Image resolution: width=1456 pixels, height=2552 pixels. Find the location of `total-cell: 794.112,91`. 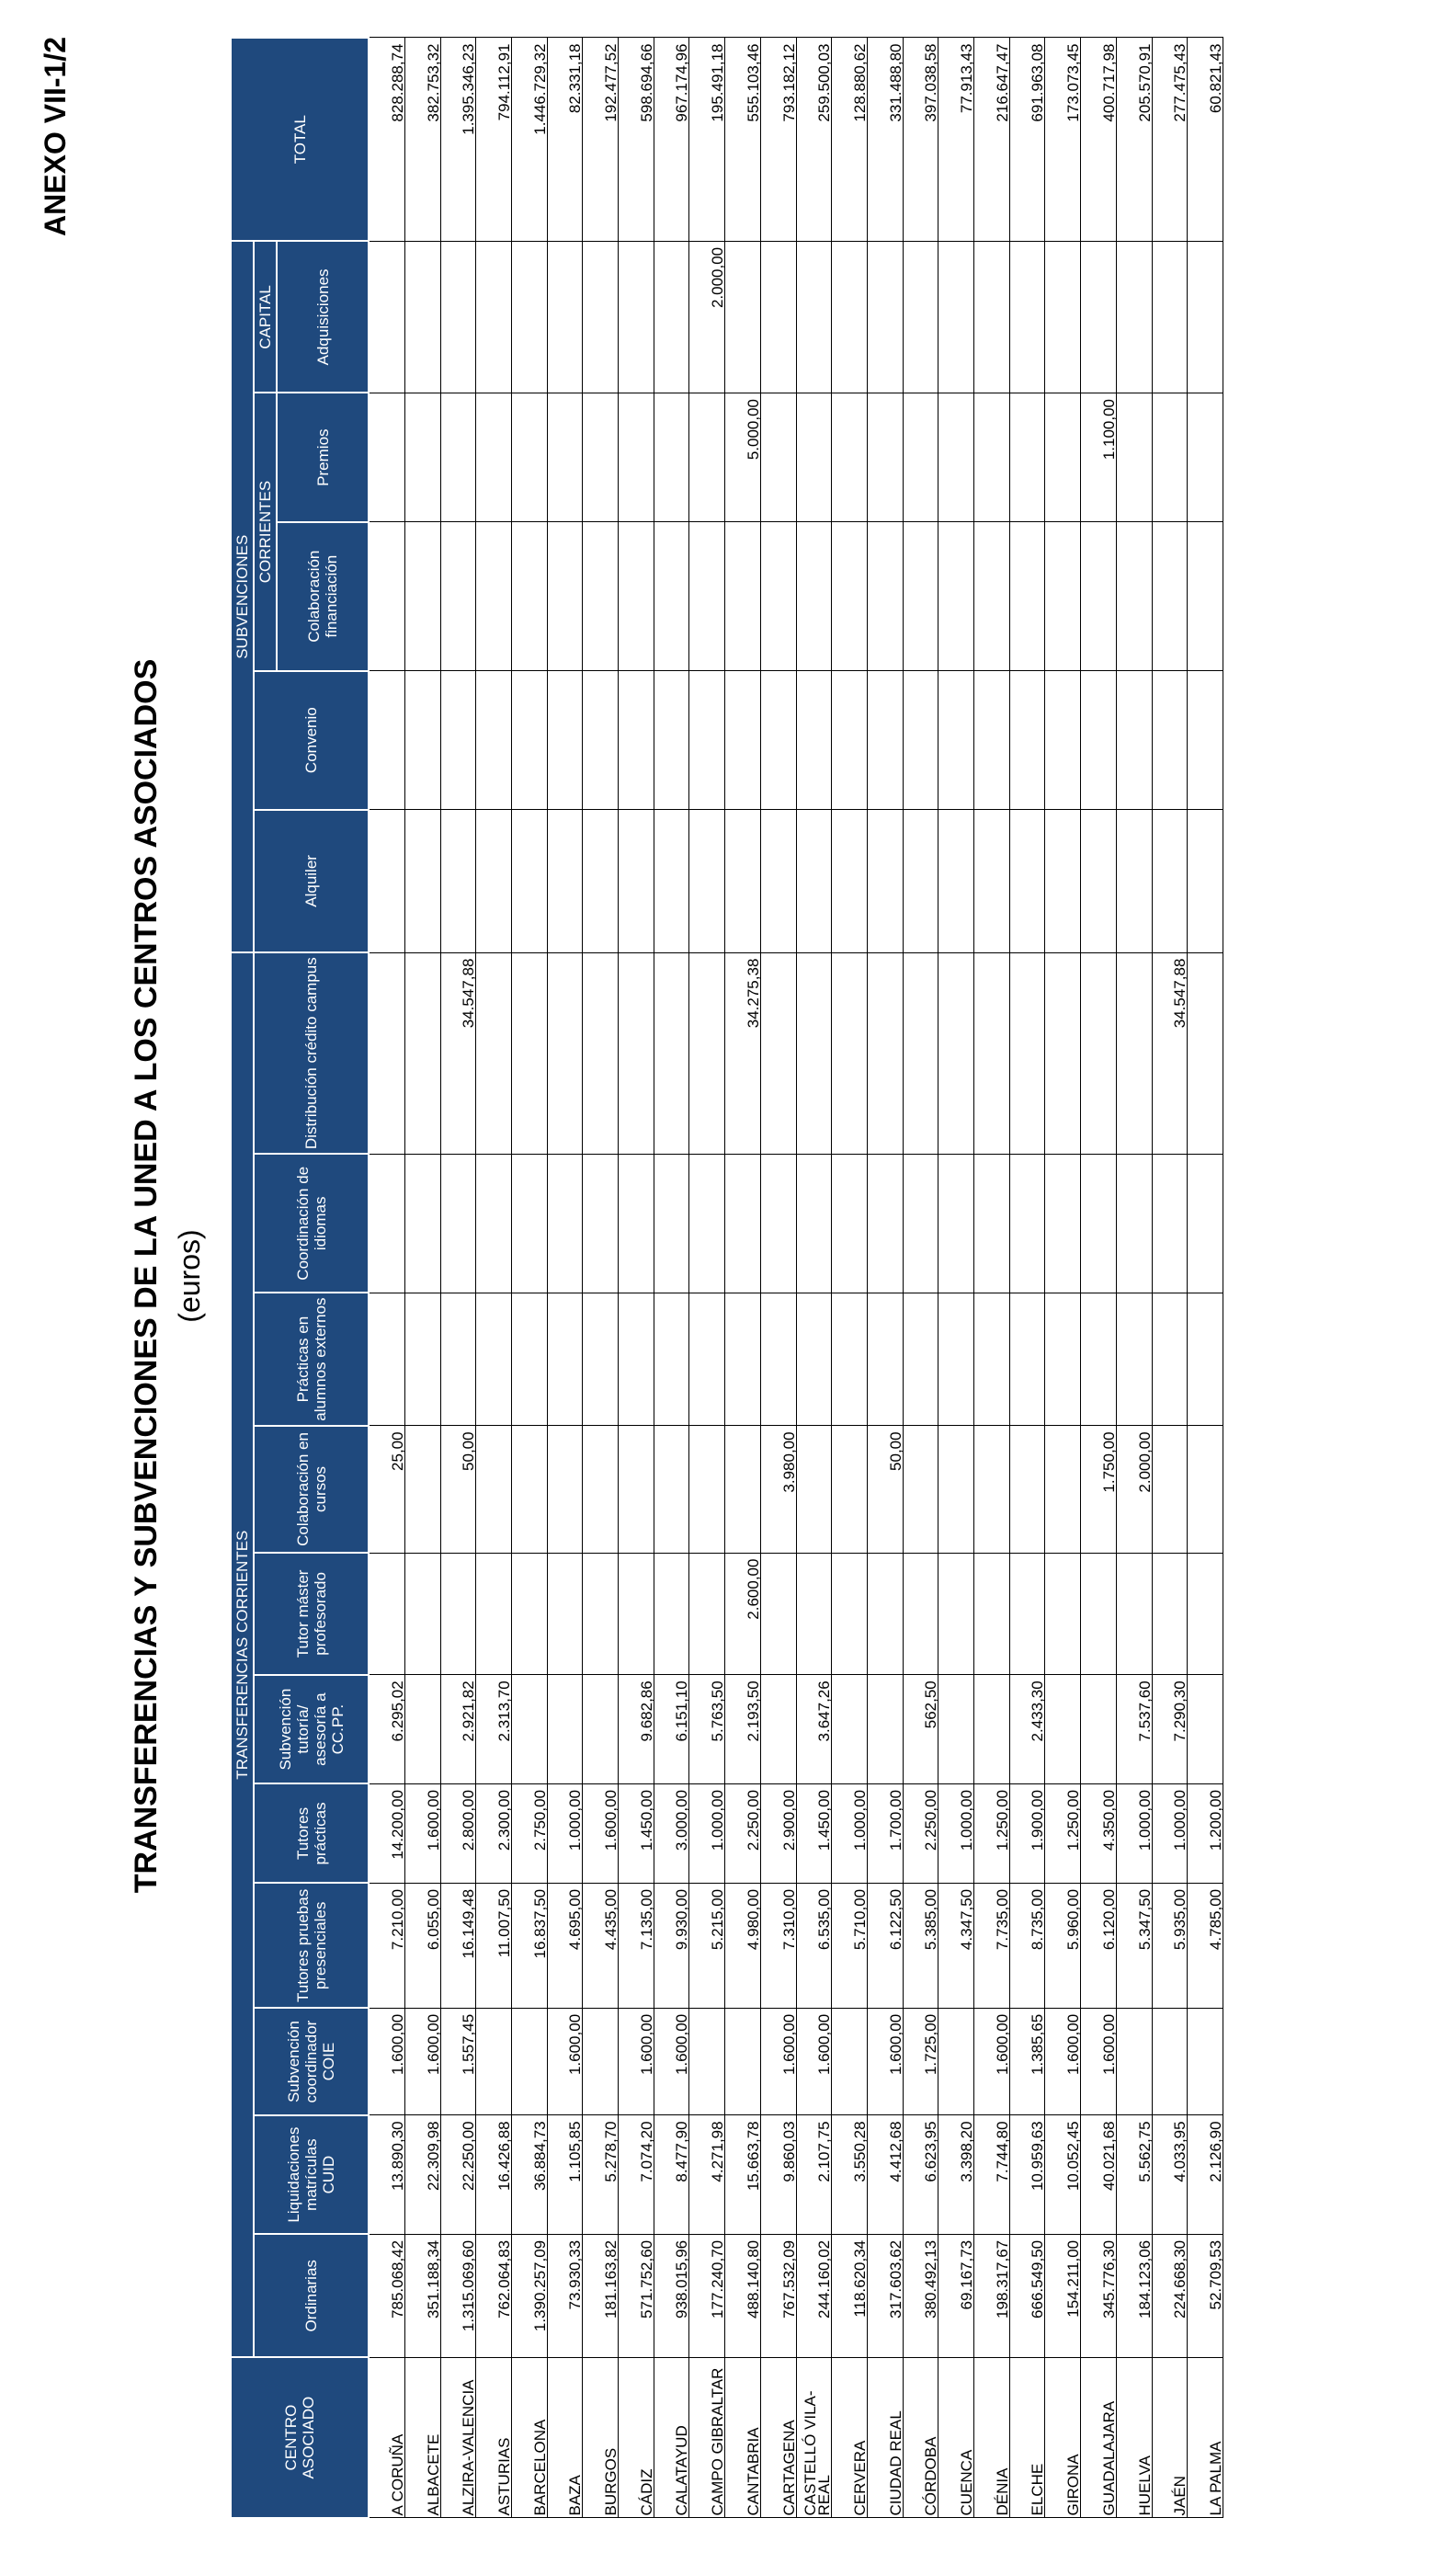

total-cell: 794.112,91 is located at coordinates (493, 140).